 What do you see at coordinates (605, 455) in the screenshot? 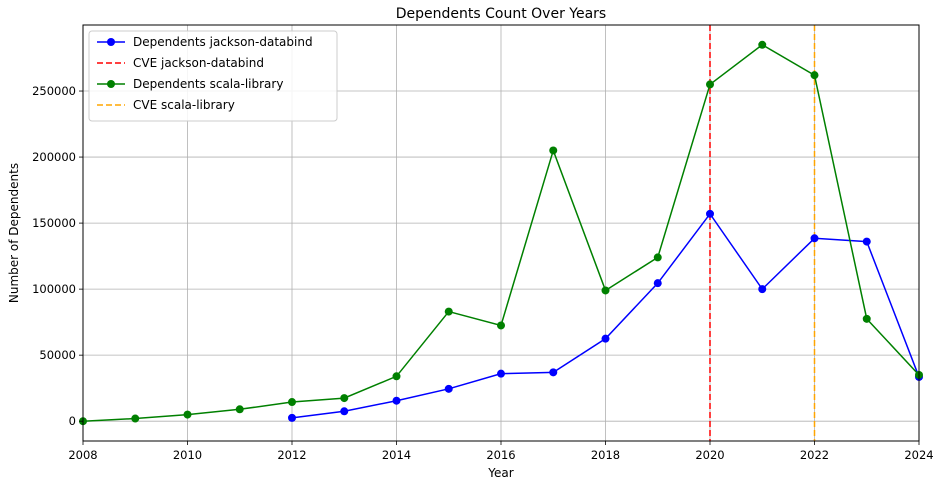
I see `x-tick-label: 2018` at bounding box center [605, 455].